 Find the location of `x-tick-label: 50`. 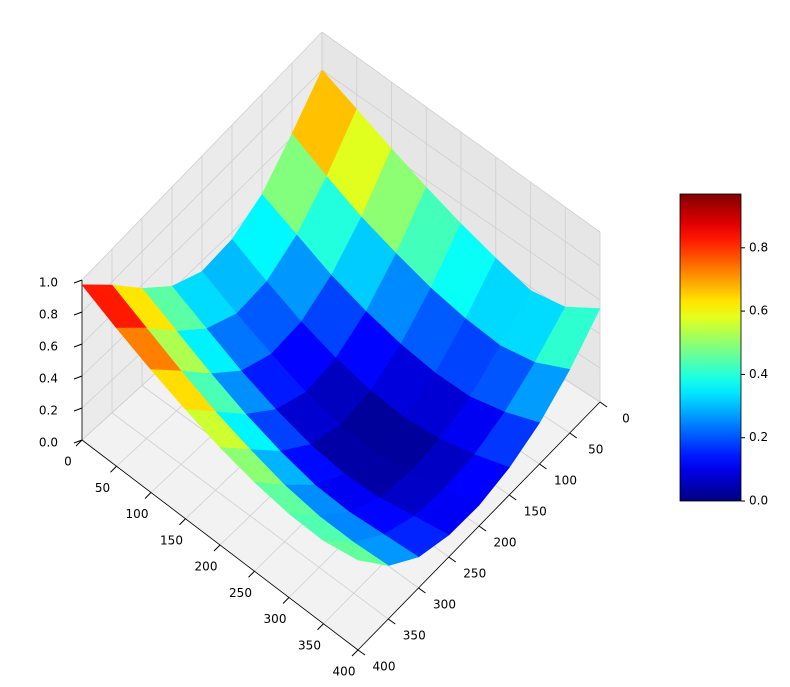

x-tick-label: 50 is located at coordinates (102, 488).